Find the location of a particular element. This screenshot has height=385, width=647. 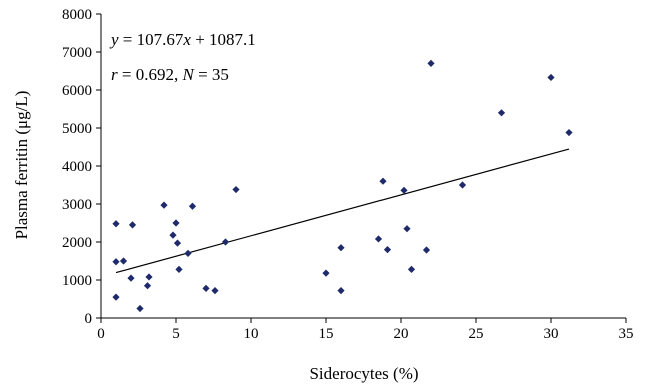

y-tick-label: 8000 is located at coordinates (77, 15).